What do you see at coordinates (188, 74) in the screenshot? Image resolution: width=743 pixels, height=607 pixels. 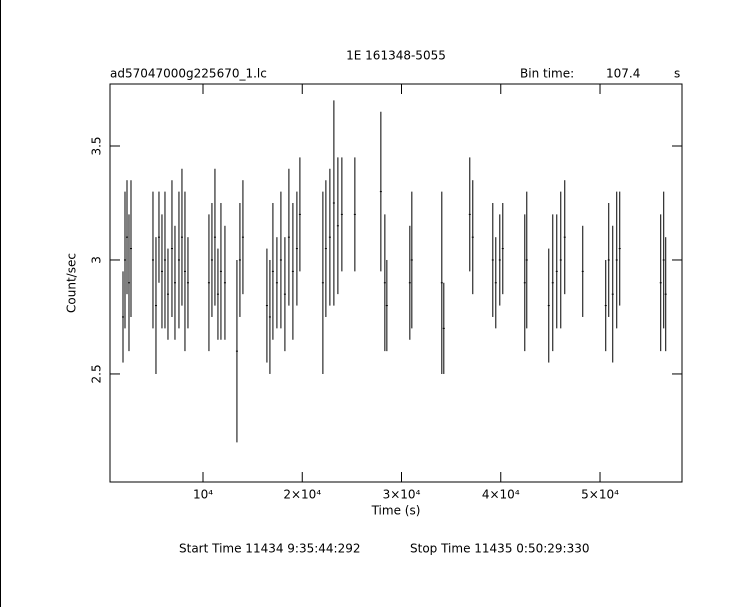 I see `file-name: ad57047000g225670_1.lc` at bounding box center [188, 74].